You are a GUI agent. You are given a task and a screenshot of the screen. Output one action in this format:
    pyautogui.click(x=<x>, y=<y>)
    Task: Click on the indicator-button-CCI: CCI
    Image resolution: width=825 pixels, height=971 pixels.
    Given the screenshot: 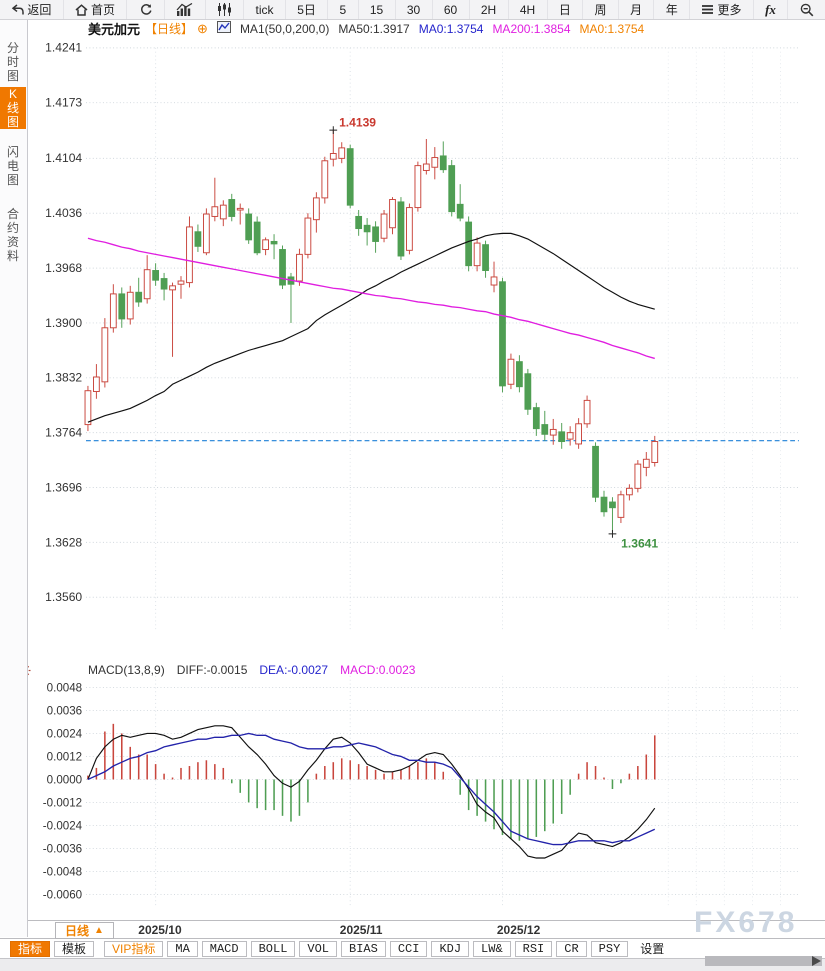 What is the action you would take?
    pyautogui.click(x=408, y=948)
    